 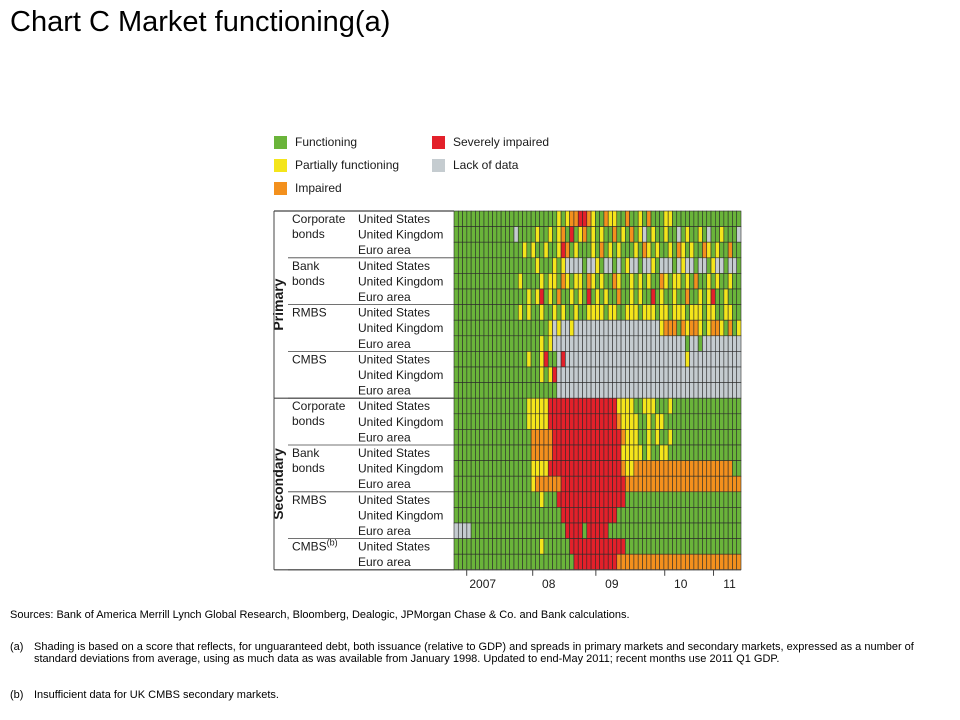 I want to click on market-label: Corporate, so click(x=319, y=406).